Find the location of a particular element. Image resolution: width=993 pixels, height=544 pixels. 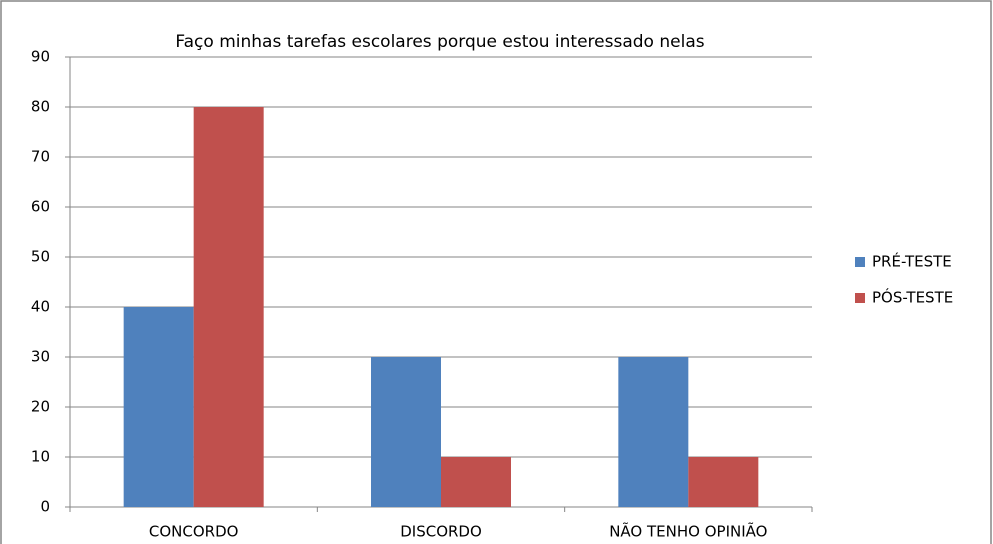

x-tick-label: DISCORDO is located at coordinates (441, 532).